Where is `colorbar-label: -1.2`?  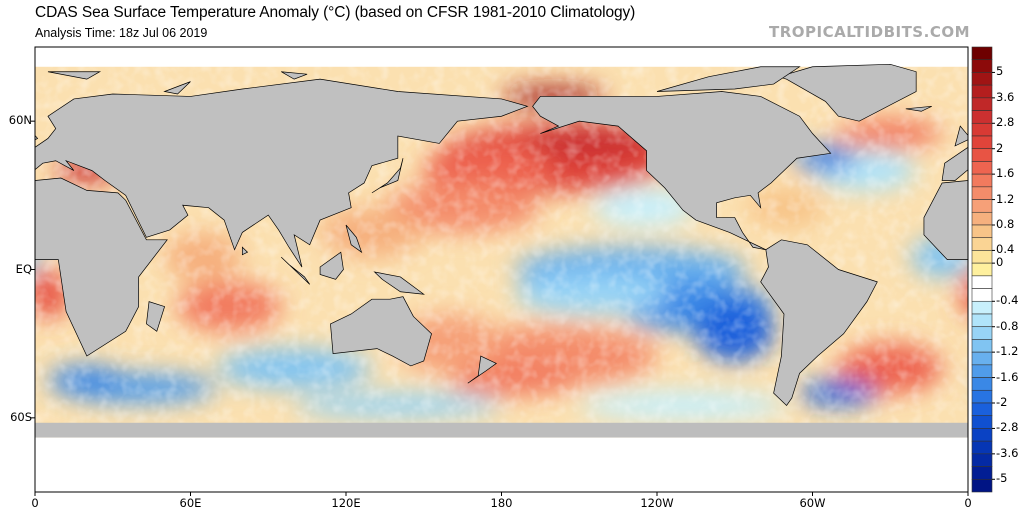
colorbar-label: -1.2 is located at coordinates (1007, 351).